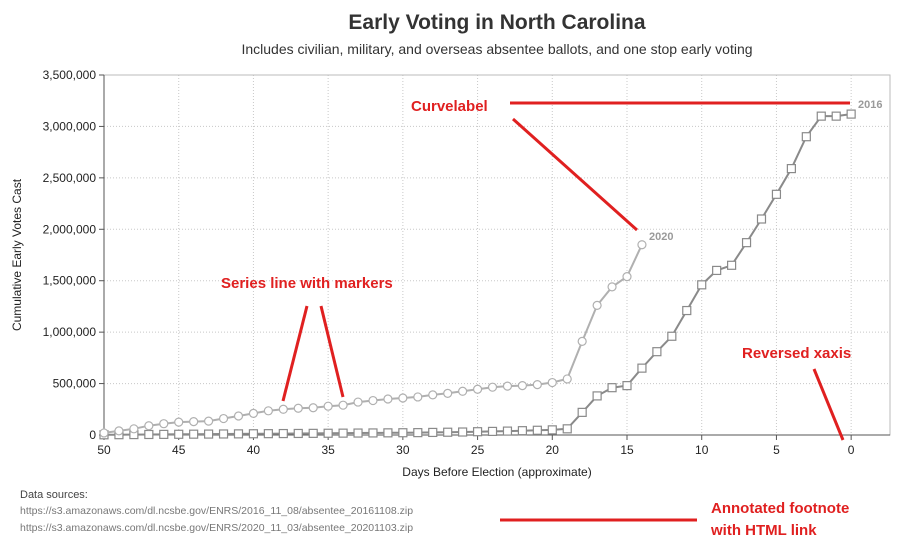  What do you see at coordinates (575, 174) in the screenshot?
I see `annotation-curvelabel-arrow` at bounding box center [575, 174].